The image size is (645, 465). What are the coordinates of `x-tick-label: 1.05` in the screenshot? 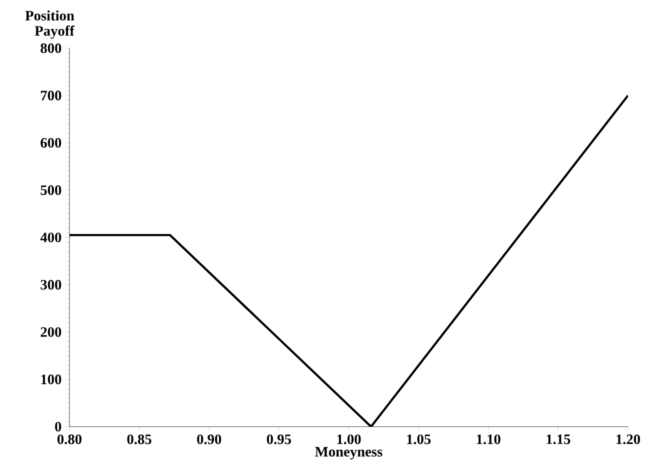 It's located at (419, 439).